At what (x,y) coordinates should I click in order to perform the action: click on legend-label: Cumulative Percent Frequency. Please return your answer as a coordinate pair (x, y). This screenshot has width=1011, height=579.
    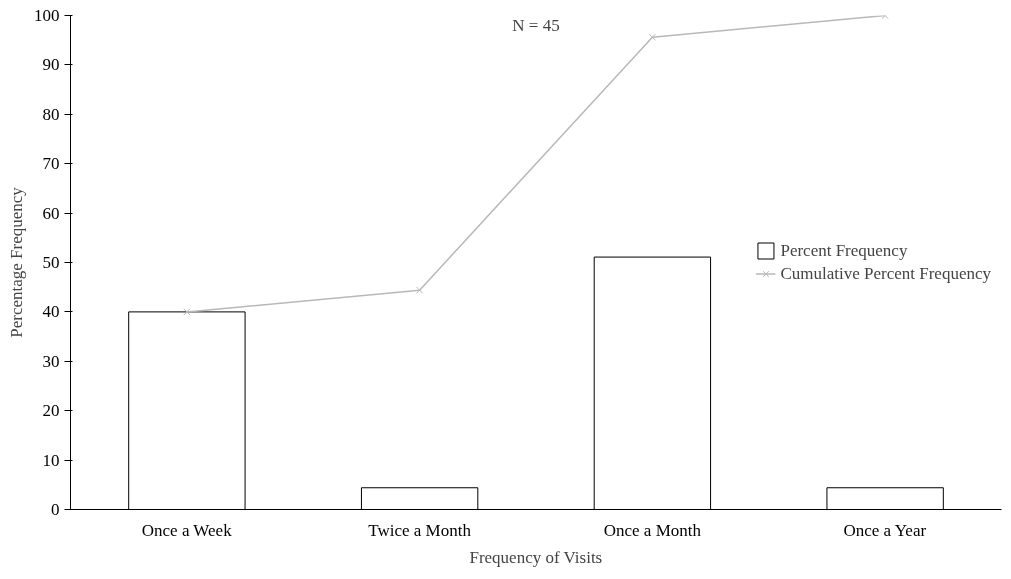
    Looking at the image, I should click on (885, 273).